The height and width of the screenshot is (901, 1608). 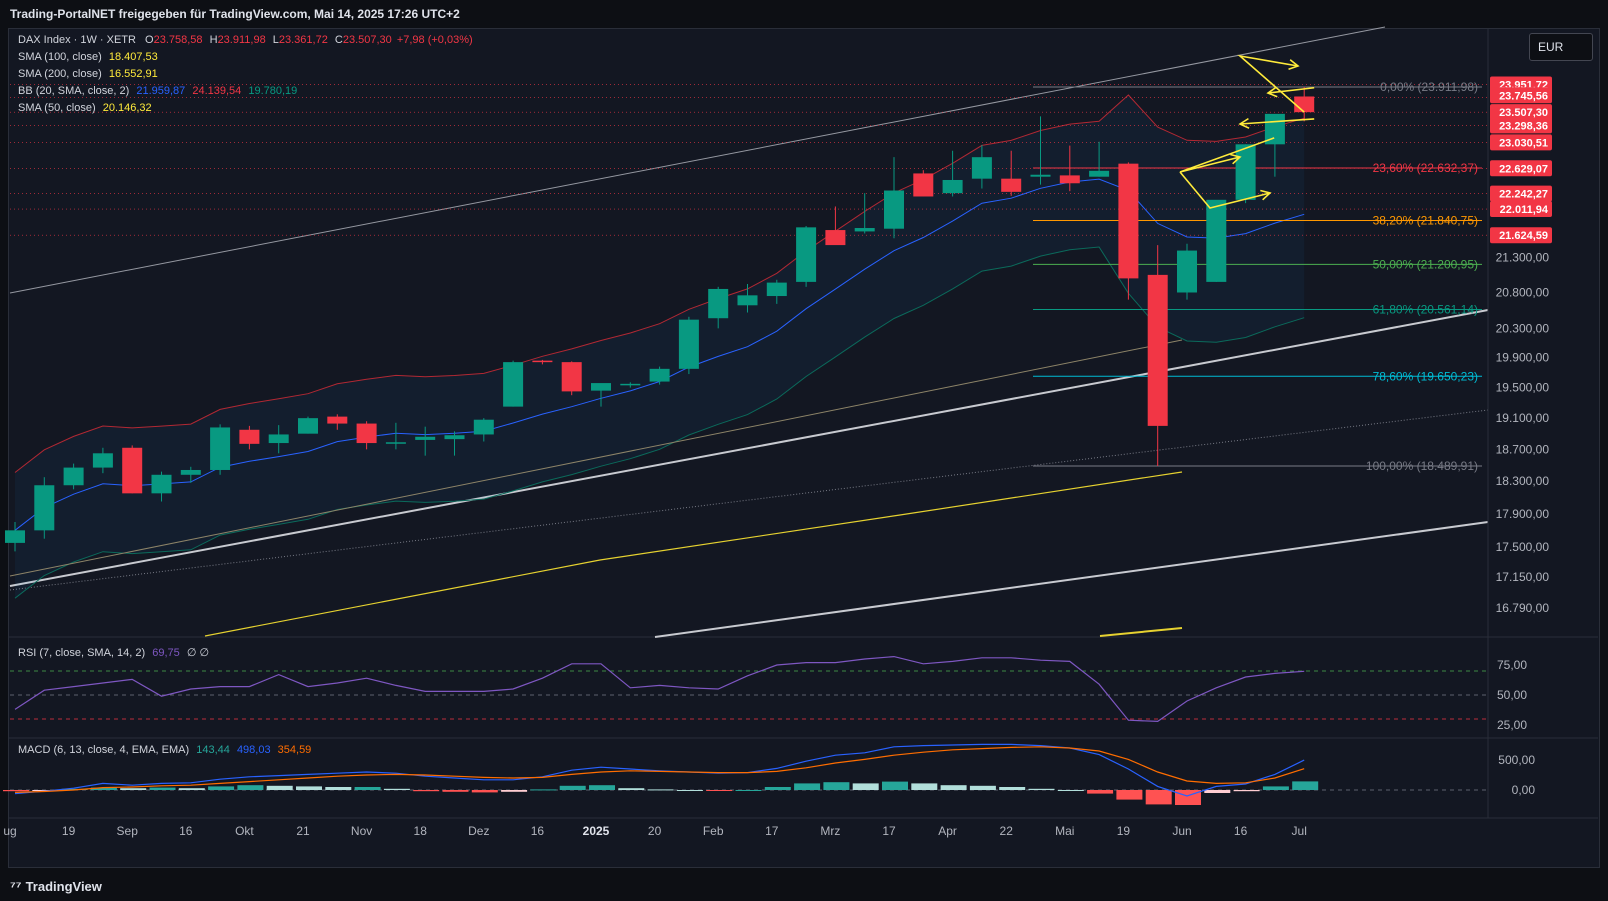 I want to click on projection-path, so click(x=1271, y=83).